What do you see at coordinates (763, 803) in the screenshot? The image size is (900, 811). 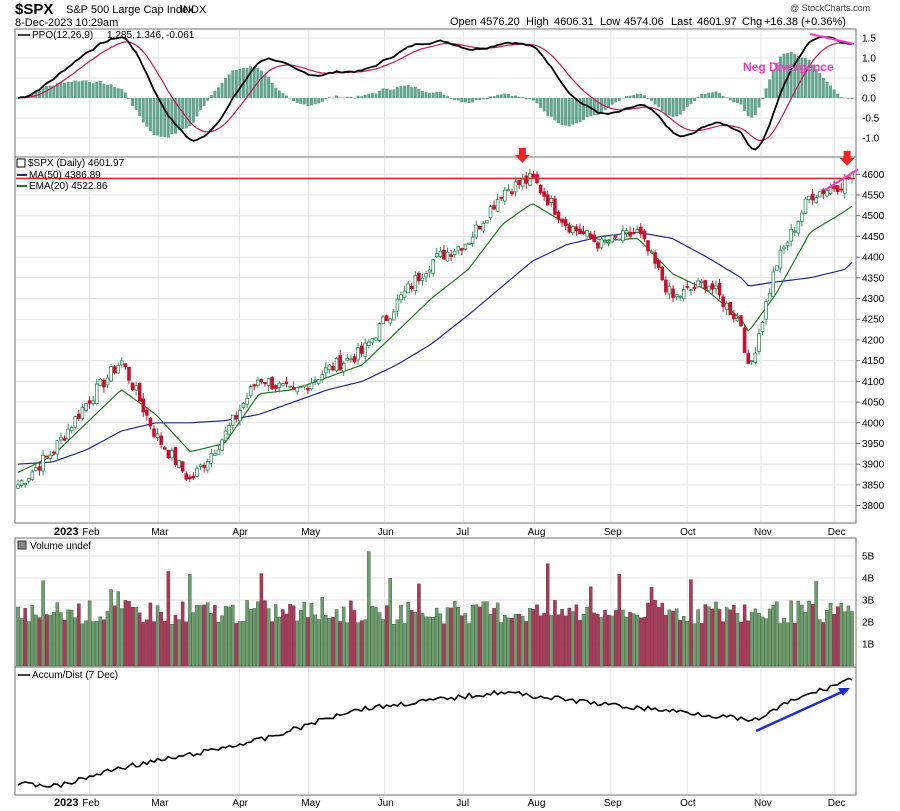 I see `month-label: Nov` at bounding box center [763, 803].